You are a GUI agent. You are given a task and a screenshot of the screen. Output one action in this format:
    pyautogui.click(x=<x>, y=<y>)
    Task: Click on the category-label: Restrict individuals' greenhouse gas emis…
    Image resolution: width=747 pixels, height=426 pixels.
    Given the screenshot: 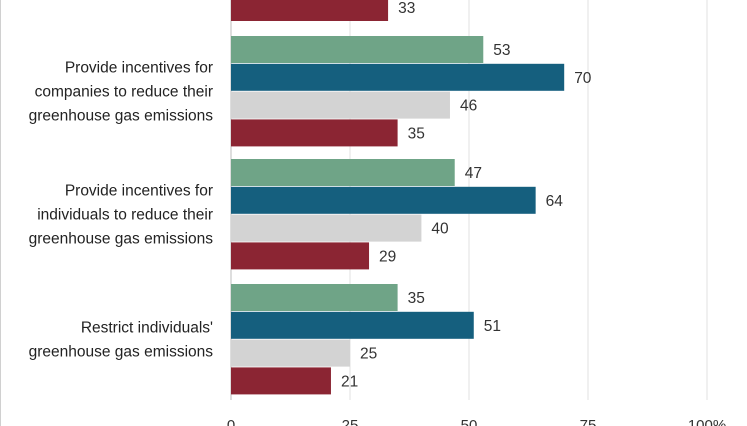 What is the action you would take?
    pyautogui.click(x=121, y=340)
    